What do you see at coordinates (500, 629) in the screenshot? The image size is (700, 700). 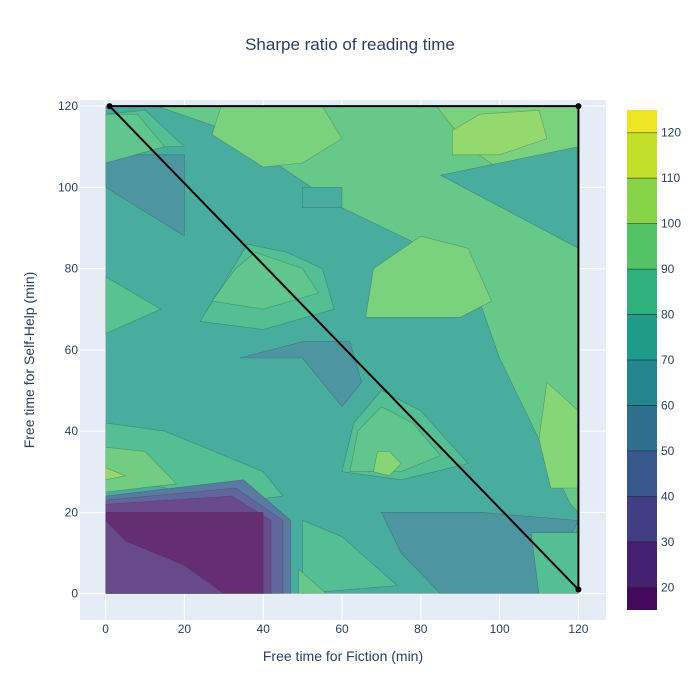 I see `x-tick-label: 100` at bounding box center [500, 629].